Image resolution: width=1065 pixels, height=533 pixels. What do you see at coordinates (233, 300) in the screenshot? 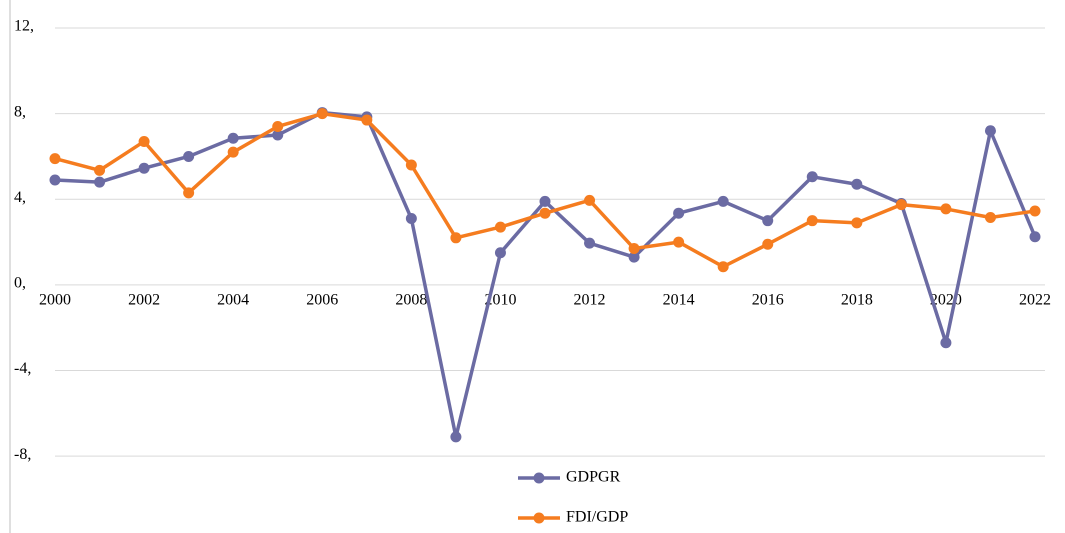
I see `x-tick-label: 2004` at bounding box center [233, 300].